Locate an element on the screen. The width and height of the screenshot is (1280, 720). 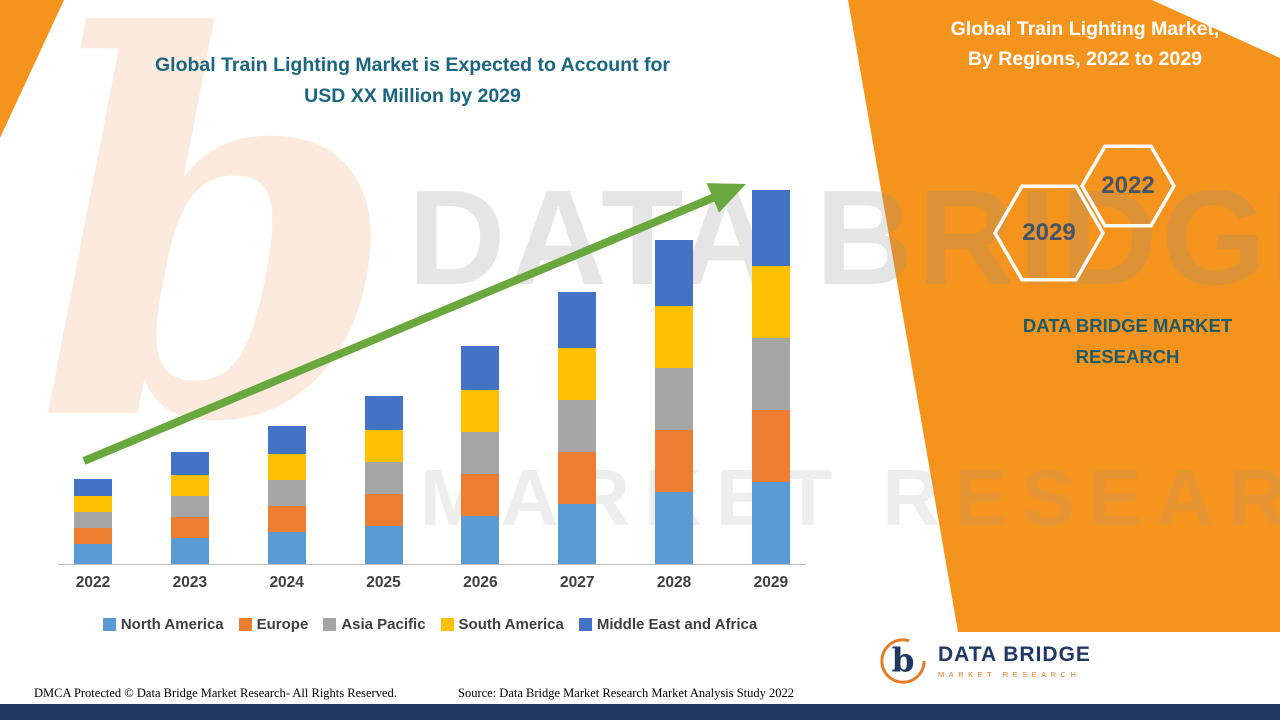
hexagon-2022-outline is located at coordinates (1128, 186).